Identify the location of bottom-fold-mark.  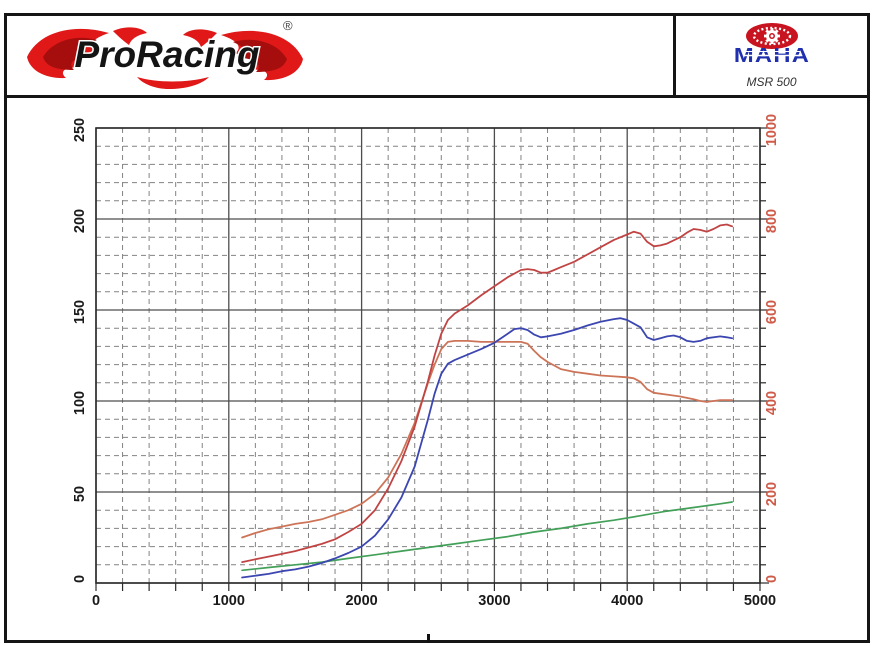
(428, 638).